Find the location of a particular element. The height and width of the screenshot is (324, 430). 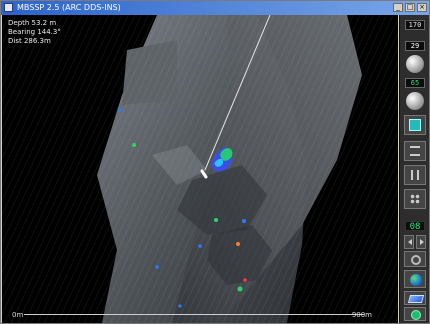

dots-button-icon is located at coordinates (415, 199).